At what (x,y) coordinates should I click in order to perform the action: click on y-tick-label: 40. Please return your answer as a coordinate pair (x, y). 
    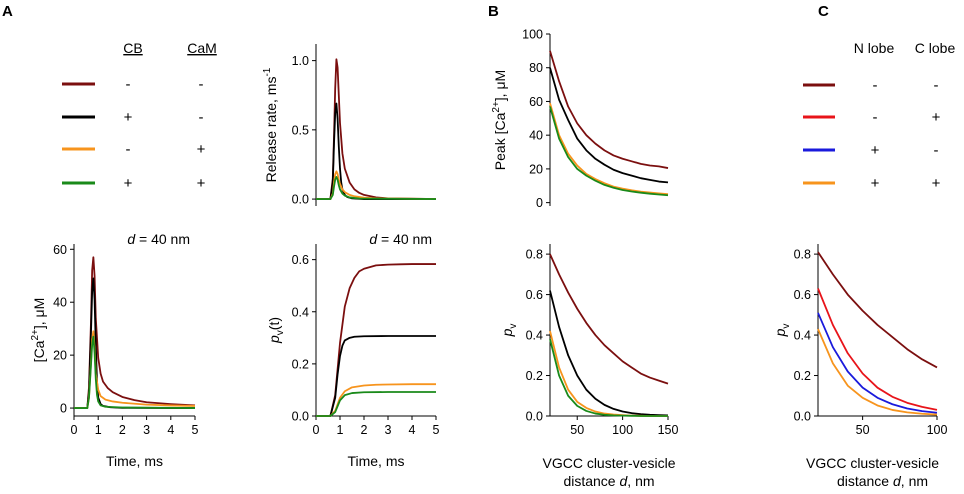
    Looking at the image, I should click on (536, 136).